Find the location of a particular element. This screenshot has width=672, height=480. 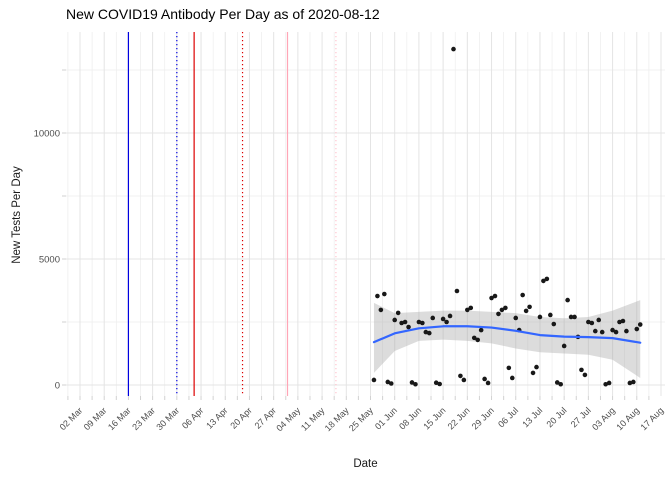

x-tick-label: 22 Jun is located at coordinates (459, 418).